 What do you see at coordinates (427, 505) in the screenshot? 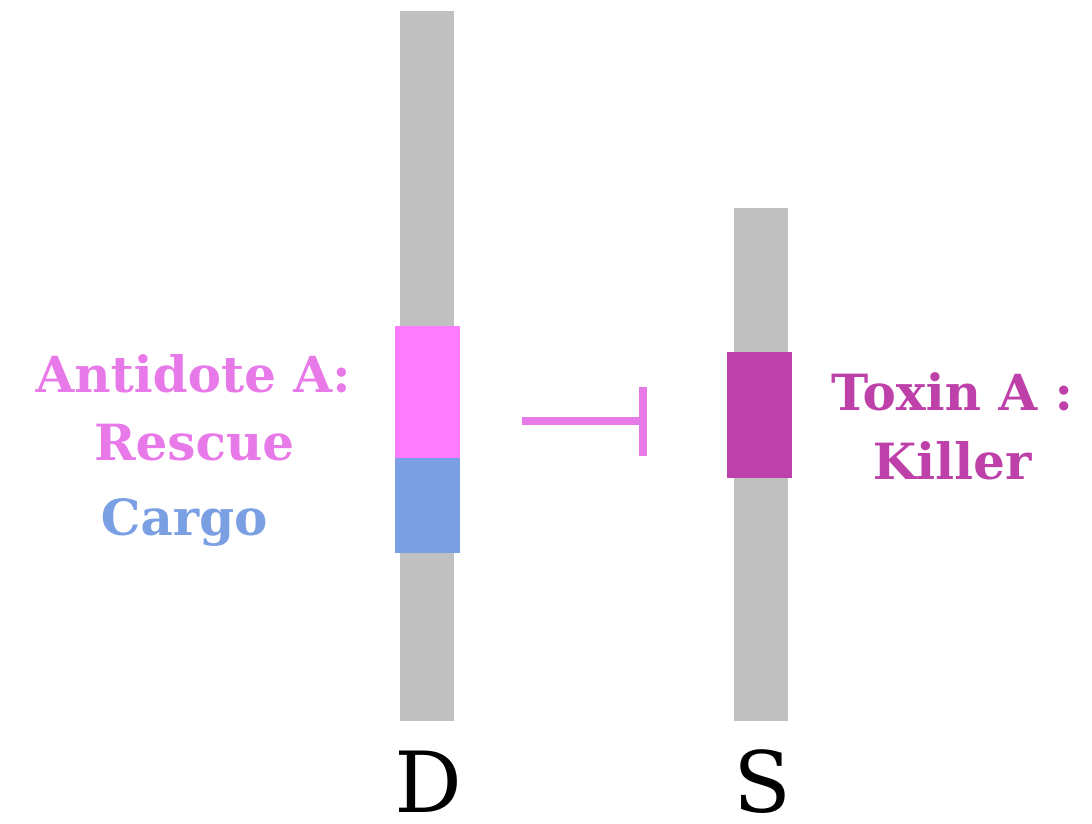
I see `cargo-segment` at bounding box center [427, 505].